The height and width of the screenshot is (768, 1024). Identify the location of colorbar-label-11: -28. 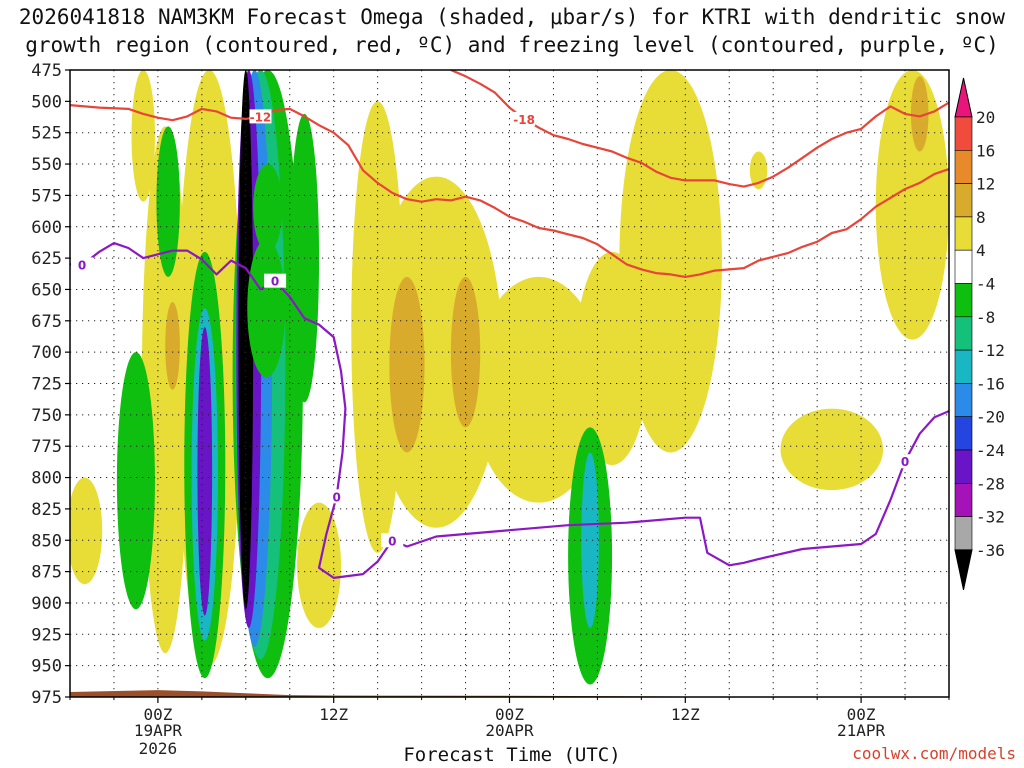
(990, 483).